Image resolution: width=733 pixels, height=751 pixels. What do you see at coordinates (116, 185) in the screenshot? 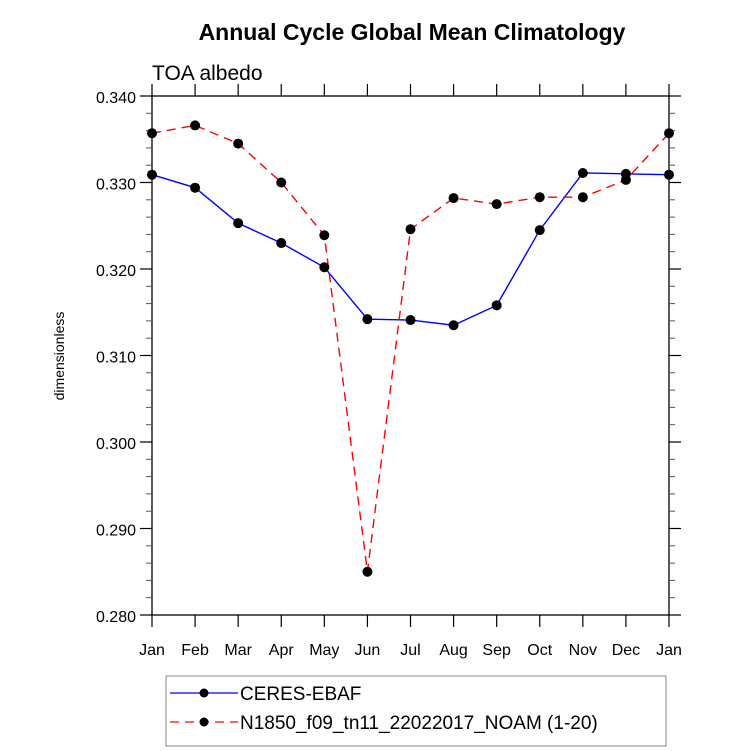
I see `y-tick-label: 0.330` at bounding box center [116, 185].